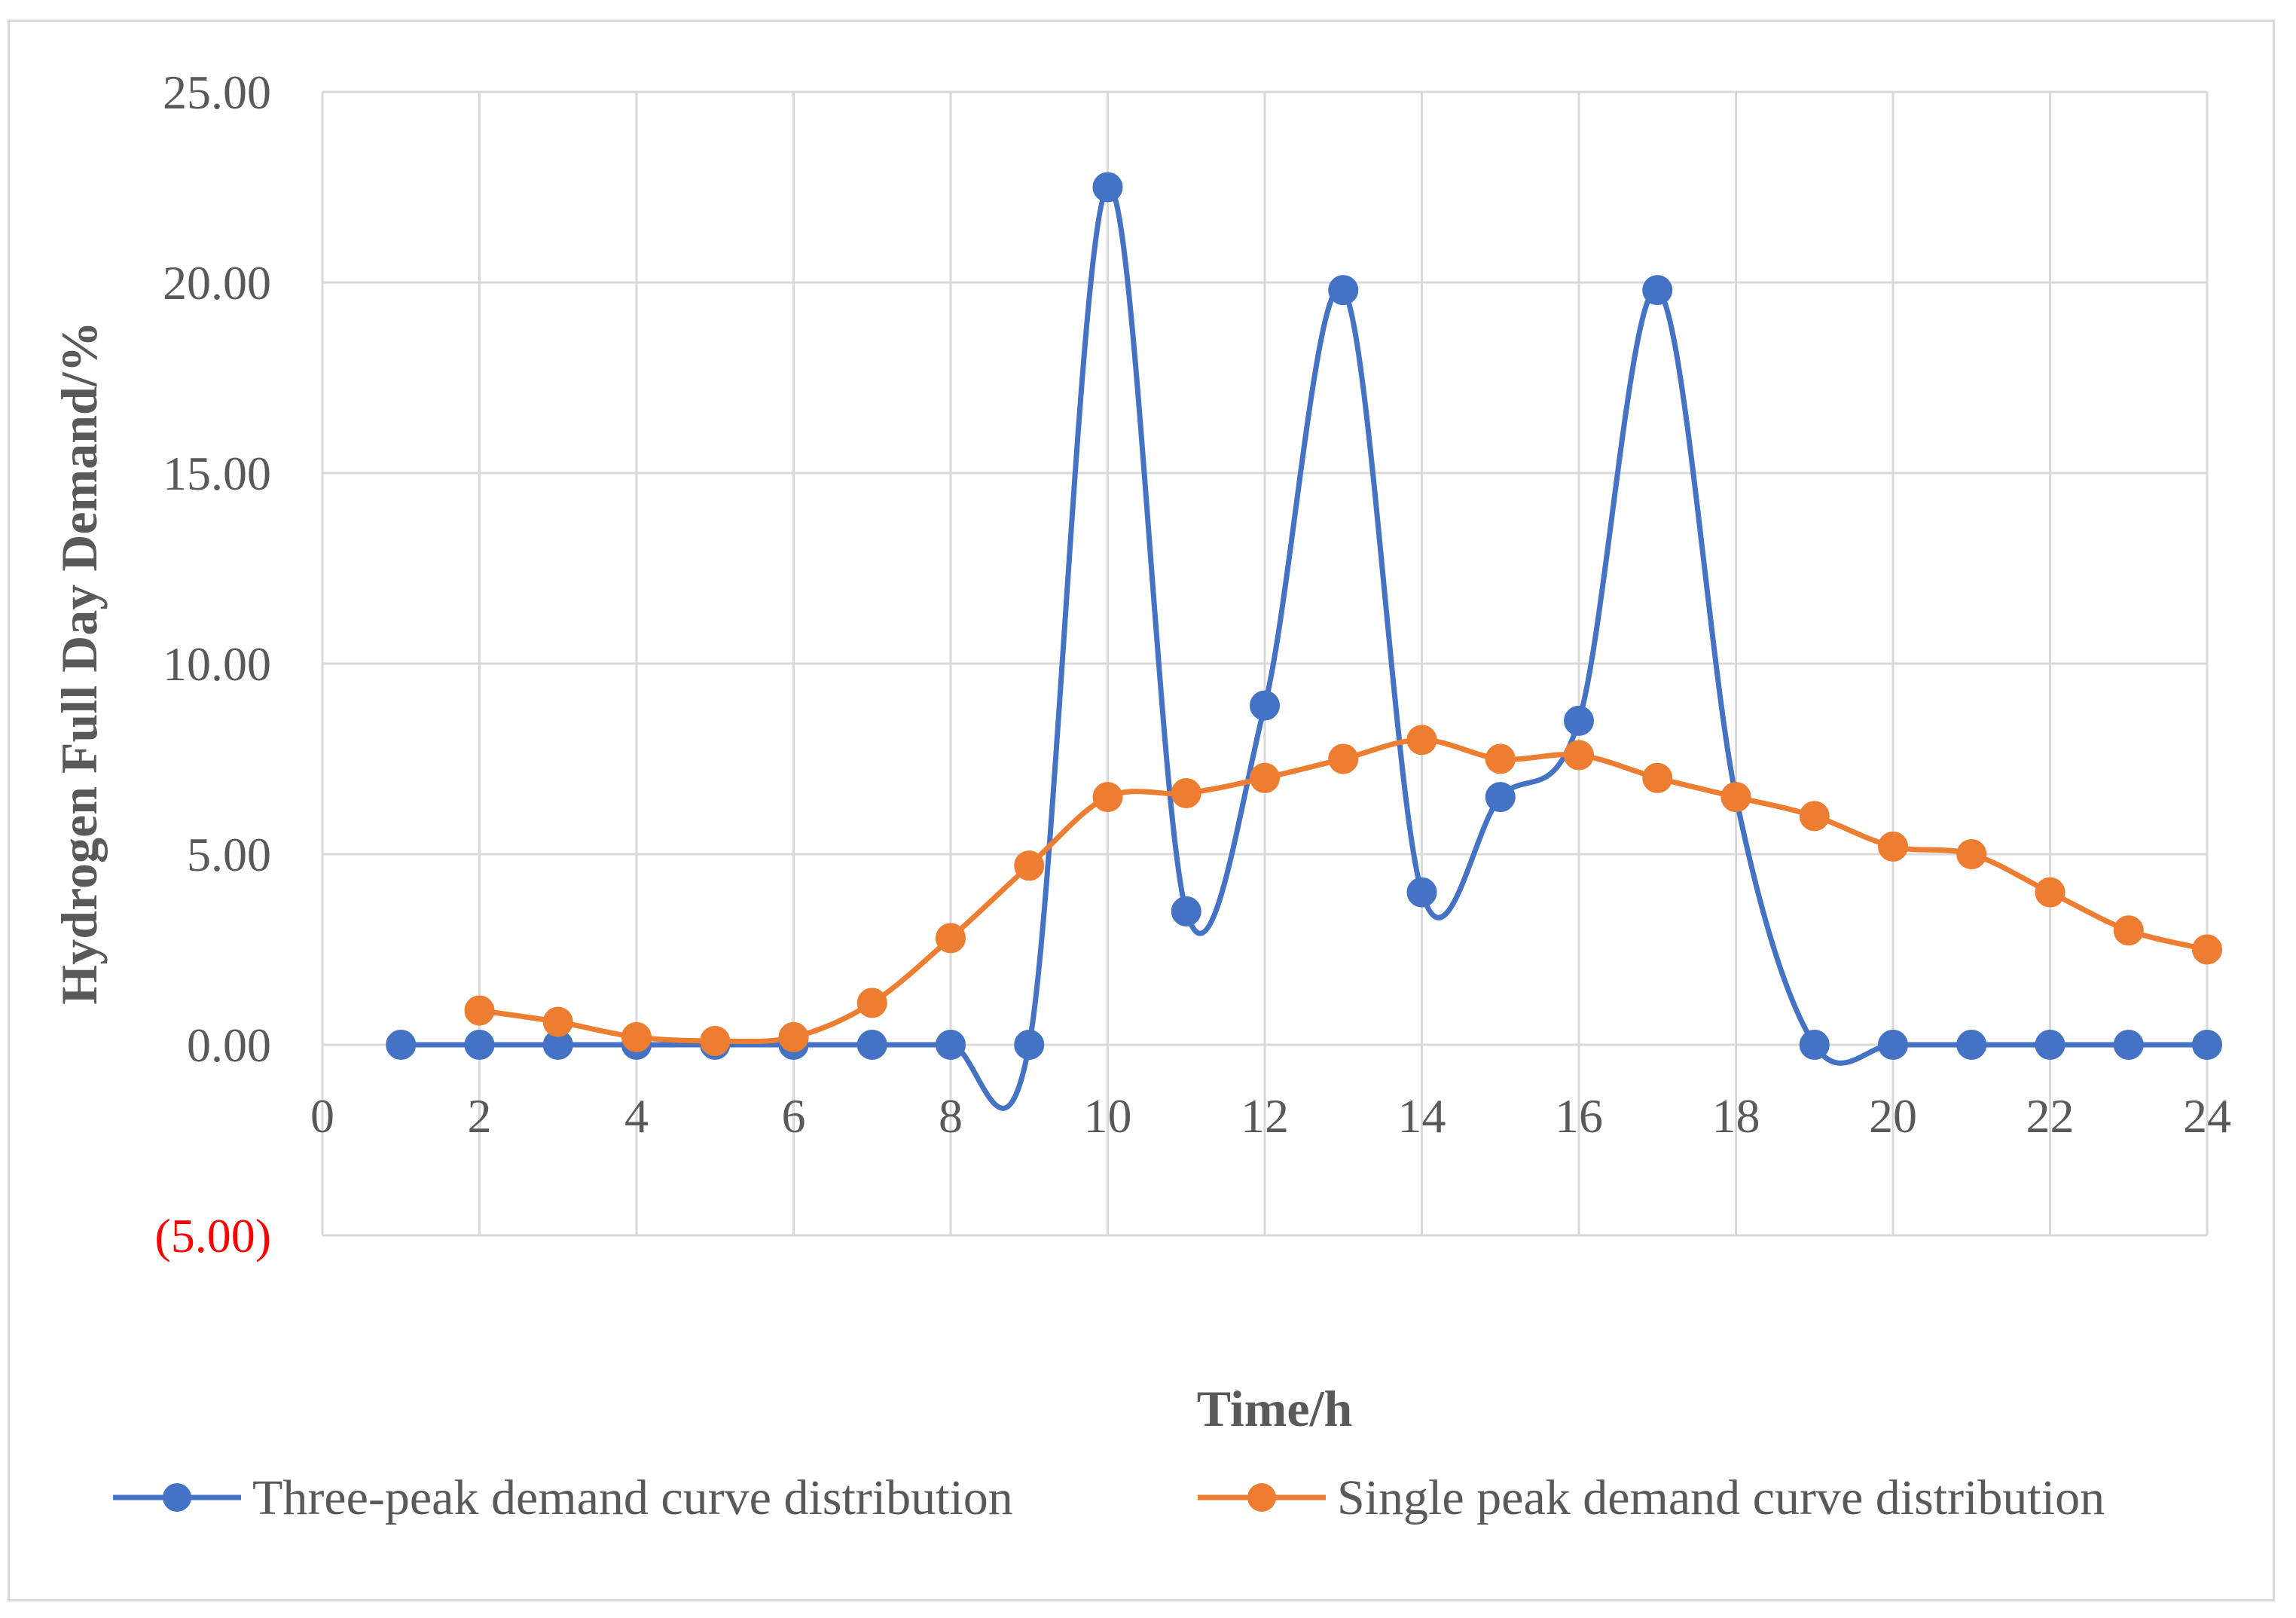  What do you see at coordinates (951, 1116) in the screenshot?
I see `x-tick-label: 8` at bounding box center [951, 1116].